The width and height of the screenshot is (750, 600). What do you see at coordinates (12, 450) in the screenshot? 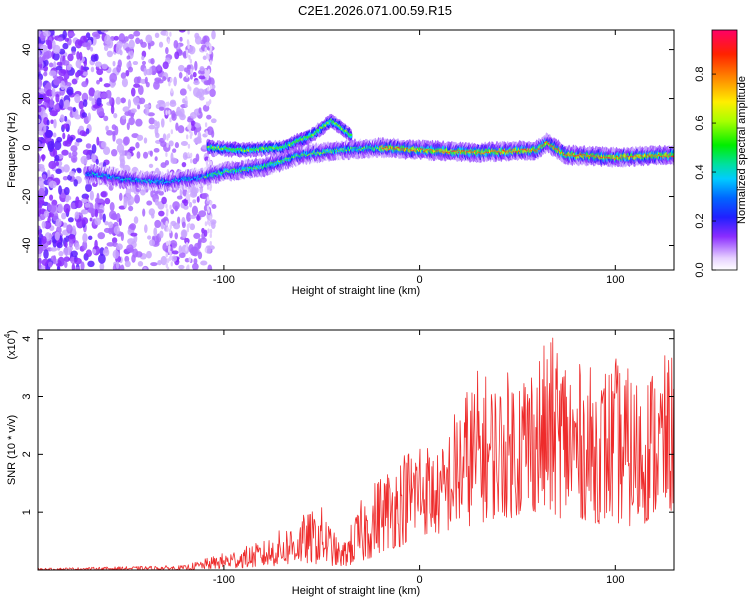
I see `snr-ylabel: SNR (10 * v/v)` at bounding box center [12, 450].